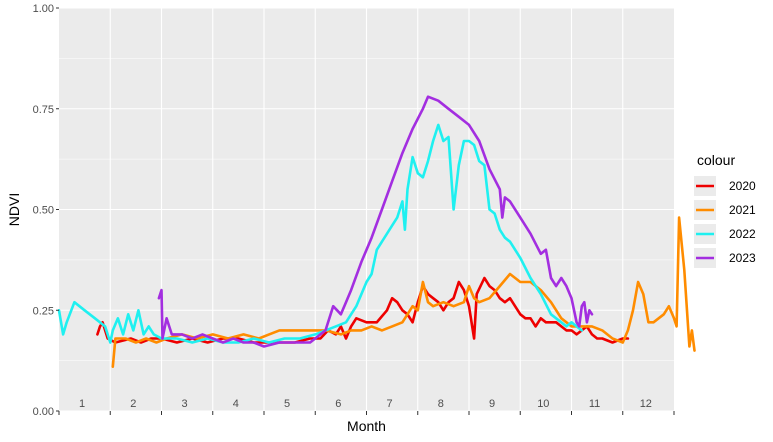 This screenshot has width=773, height=442. I want to click on month-label: 10, so click(543, 404).